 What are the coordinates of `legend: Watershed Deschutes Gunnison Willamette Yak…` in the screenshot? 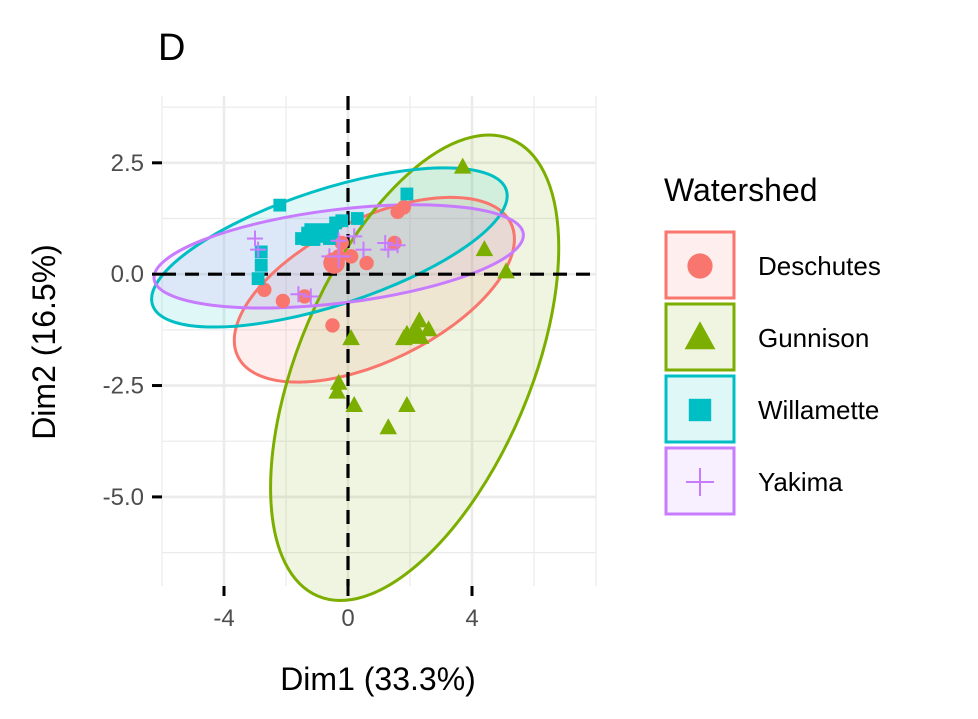 It's located at (772, 344).